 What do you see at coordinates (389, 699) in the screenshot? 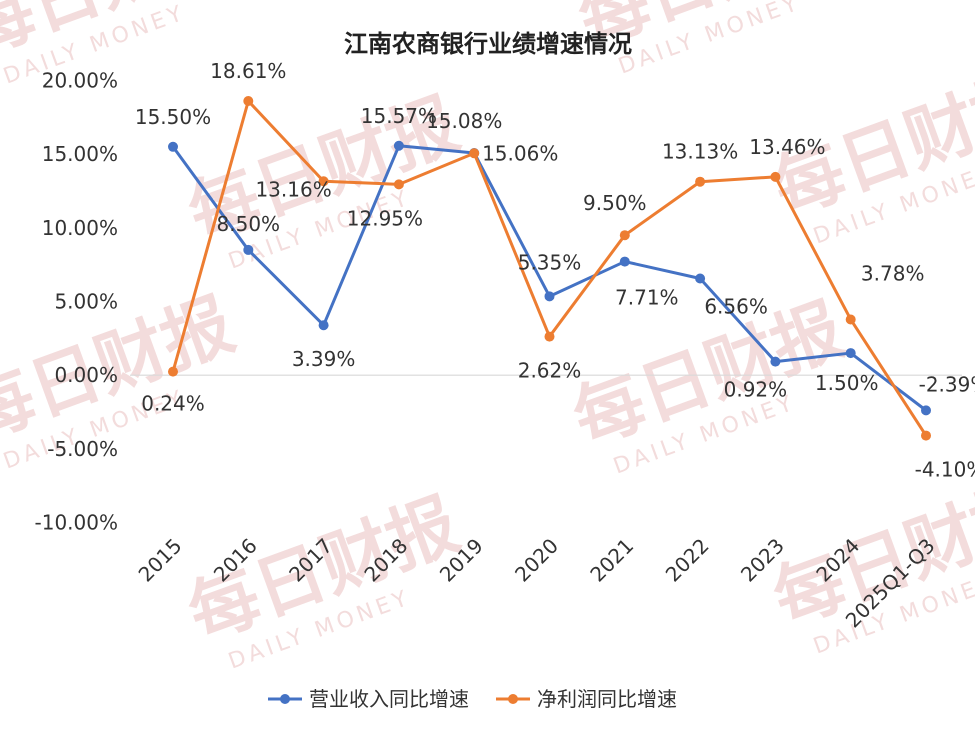
I see `legend-label-revenue: 营业收入同比增速` at bounding box center [389, 699].